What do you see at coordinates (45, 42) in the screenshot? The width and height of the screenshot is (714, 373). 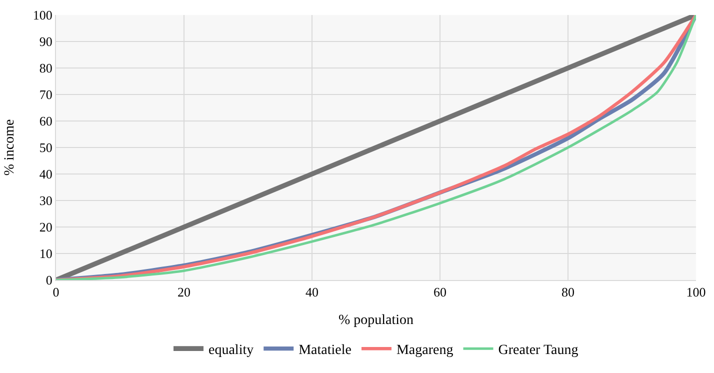 I see `y-tick-label: 90` at bounding box center [45, 42].